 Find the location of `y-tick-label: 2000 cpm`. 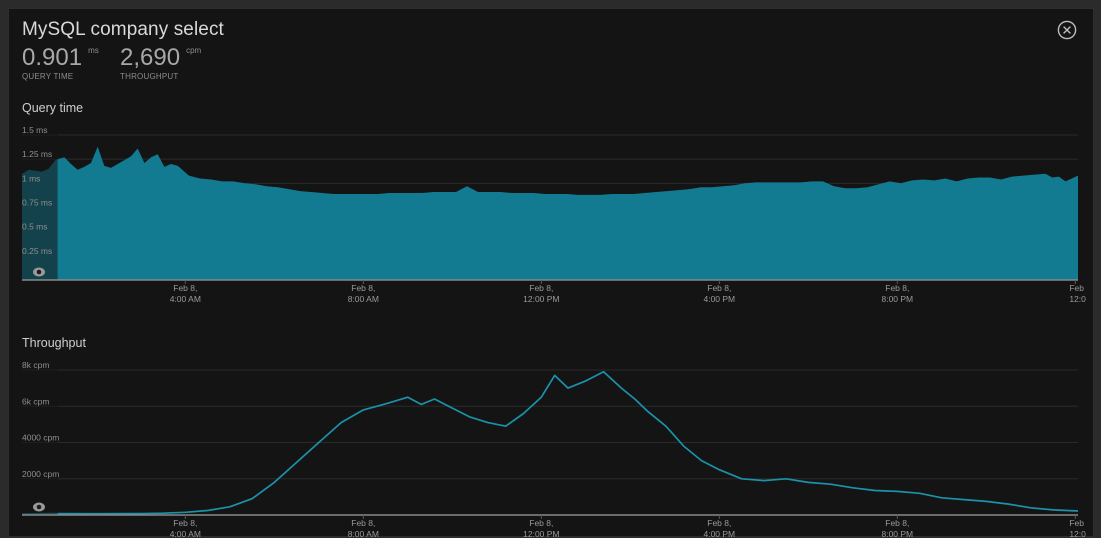

y-tick-label: 2000 cpm is located at coordinates (40, 474).